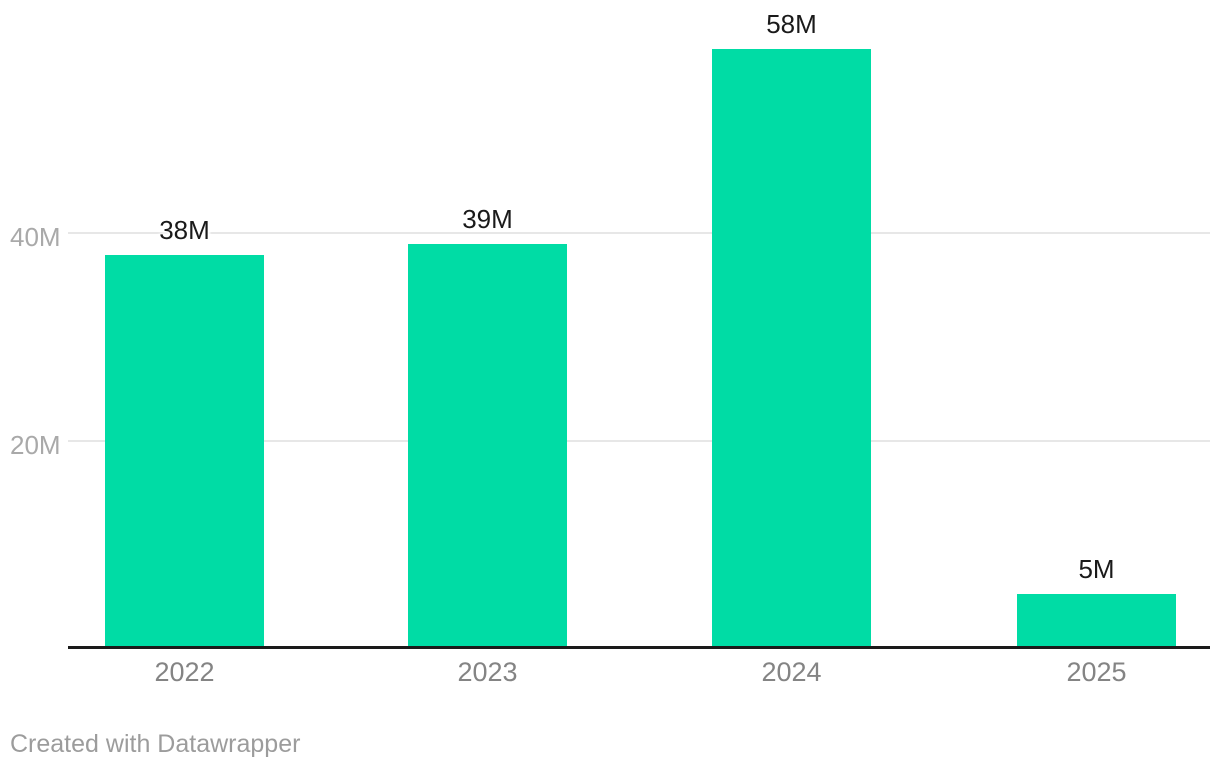 Image resolution: width=1220 pixels, height=770 pixels. I want to click on bar-group-2025: 5M, so click(1096, 601).